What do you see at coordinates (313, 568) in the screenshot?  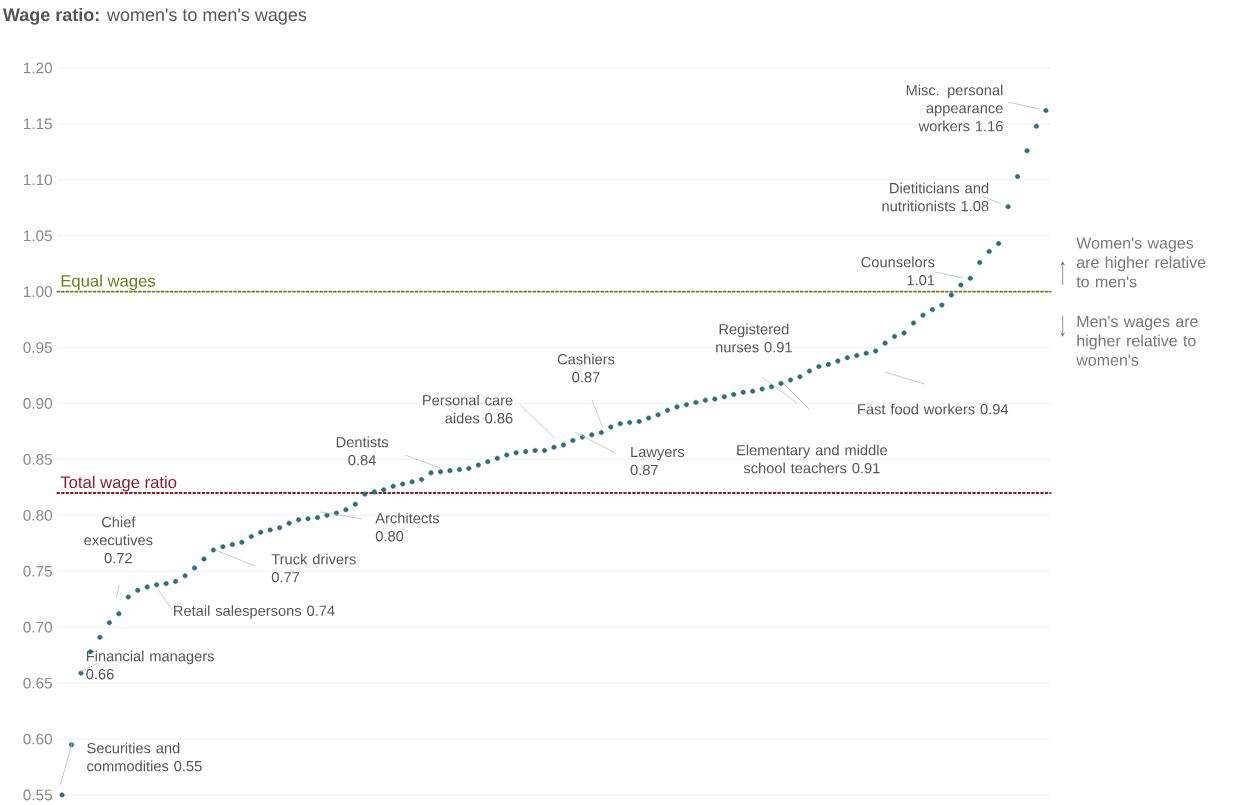 I see `annotation: Truck drivers 0.77` at bounding box center [313, 568].